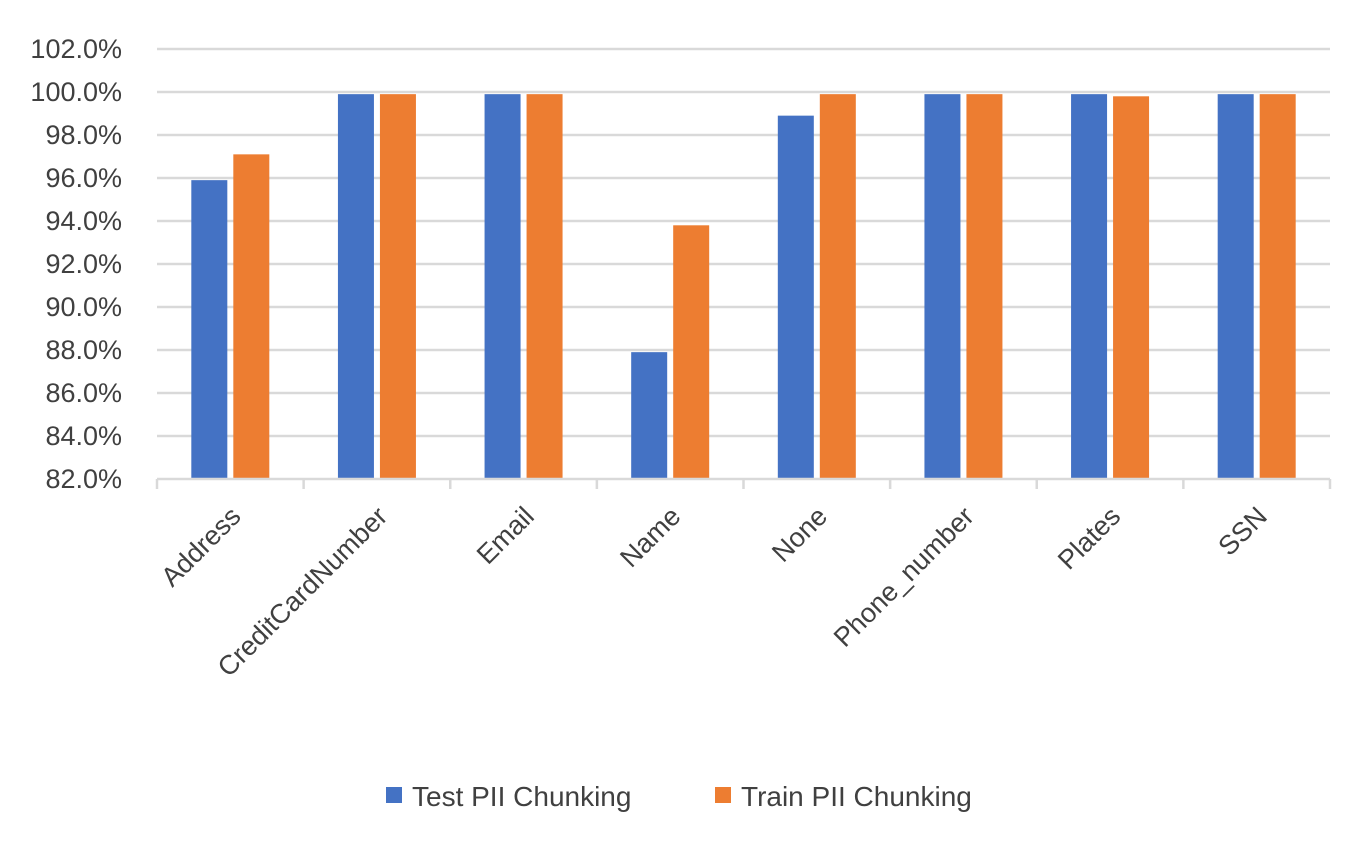 The image size is (1368, 850). What do you see at coordinates (83, 479) in the screenshot?
I see `y-tick-label: 82.0%` at bounding box center [83, 479].